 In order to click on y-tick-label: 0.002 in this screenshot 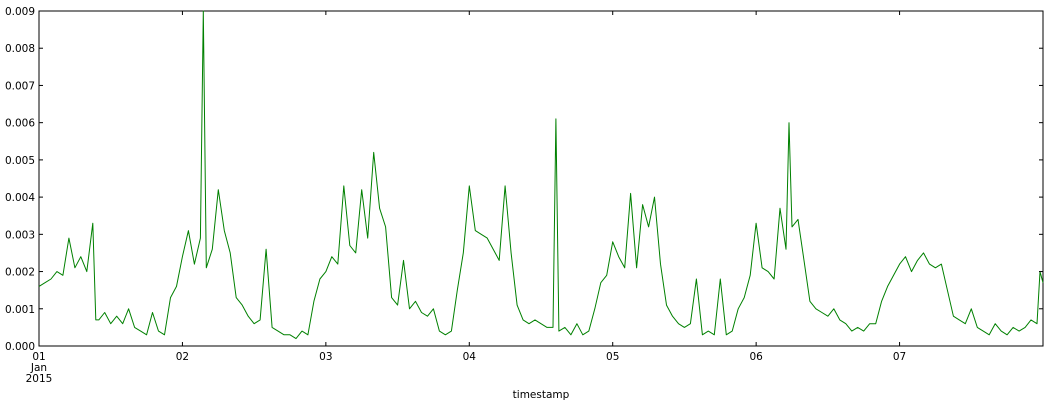, I will do `click(20, 273)`.